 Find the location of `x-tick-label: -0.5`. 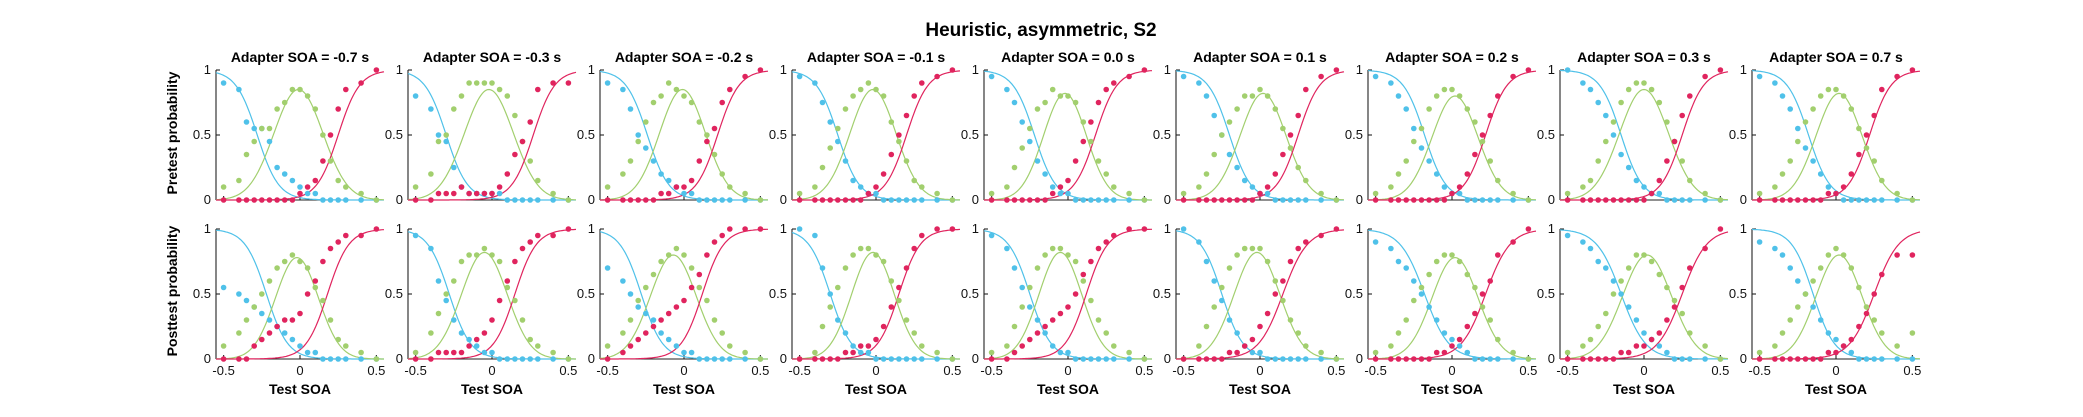

x-tick-label: -0.5 is located at coordinates (223, 370).